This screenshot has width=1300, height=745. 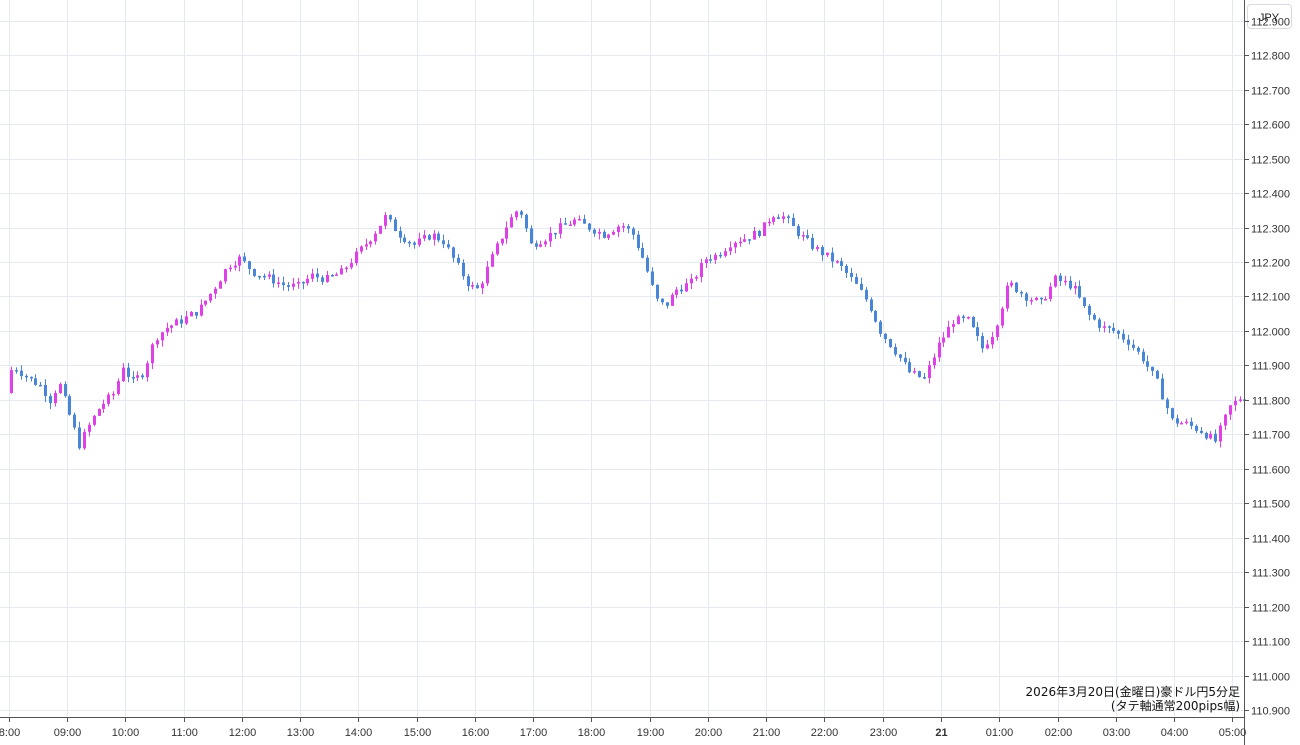 I want to click on y-tick-label: 110.900, so click(x=1270, y=712).